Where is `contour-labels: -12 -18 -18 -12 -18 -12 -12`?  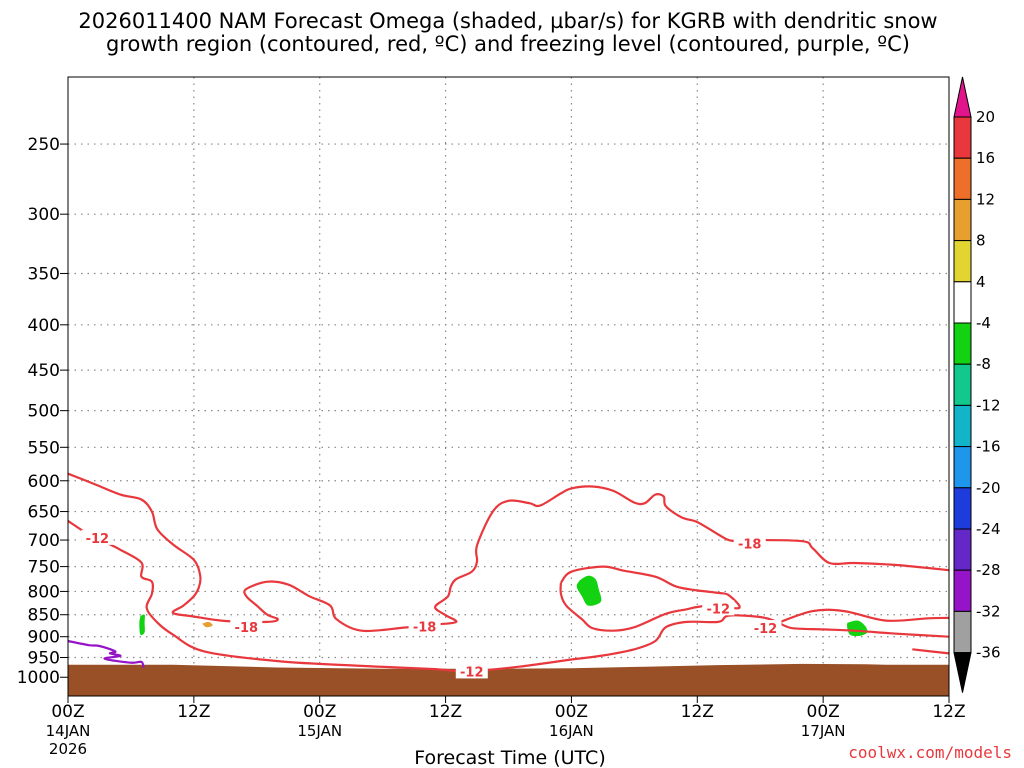
contour-labels: -12 -18 -18 -12 -18 -12 -12 is located at coordinates (431, 604).